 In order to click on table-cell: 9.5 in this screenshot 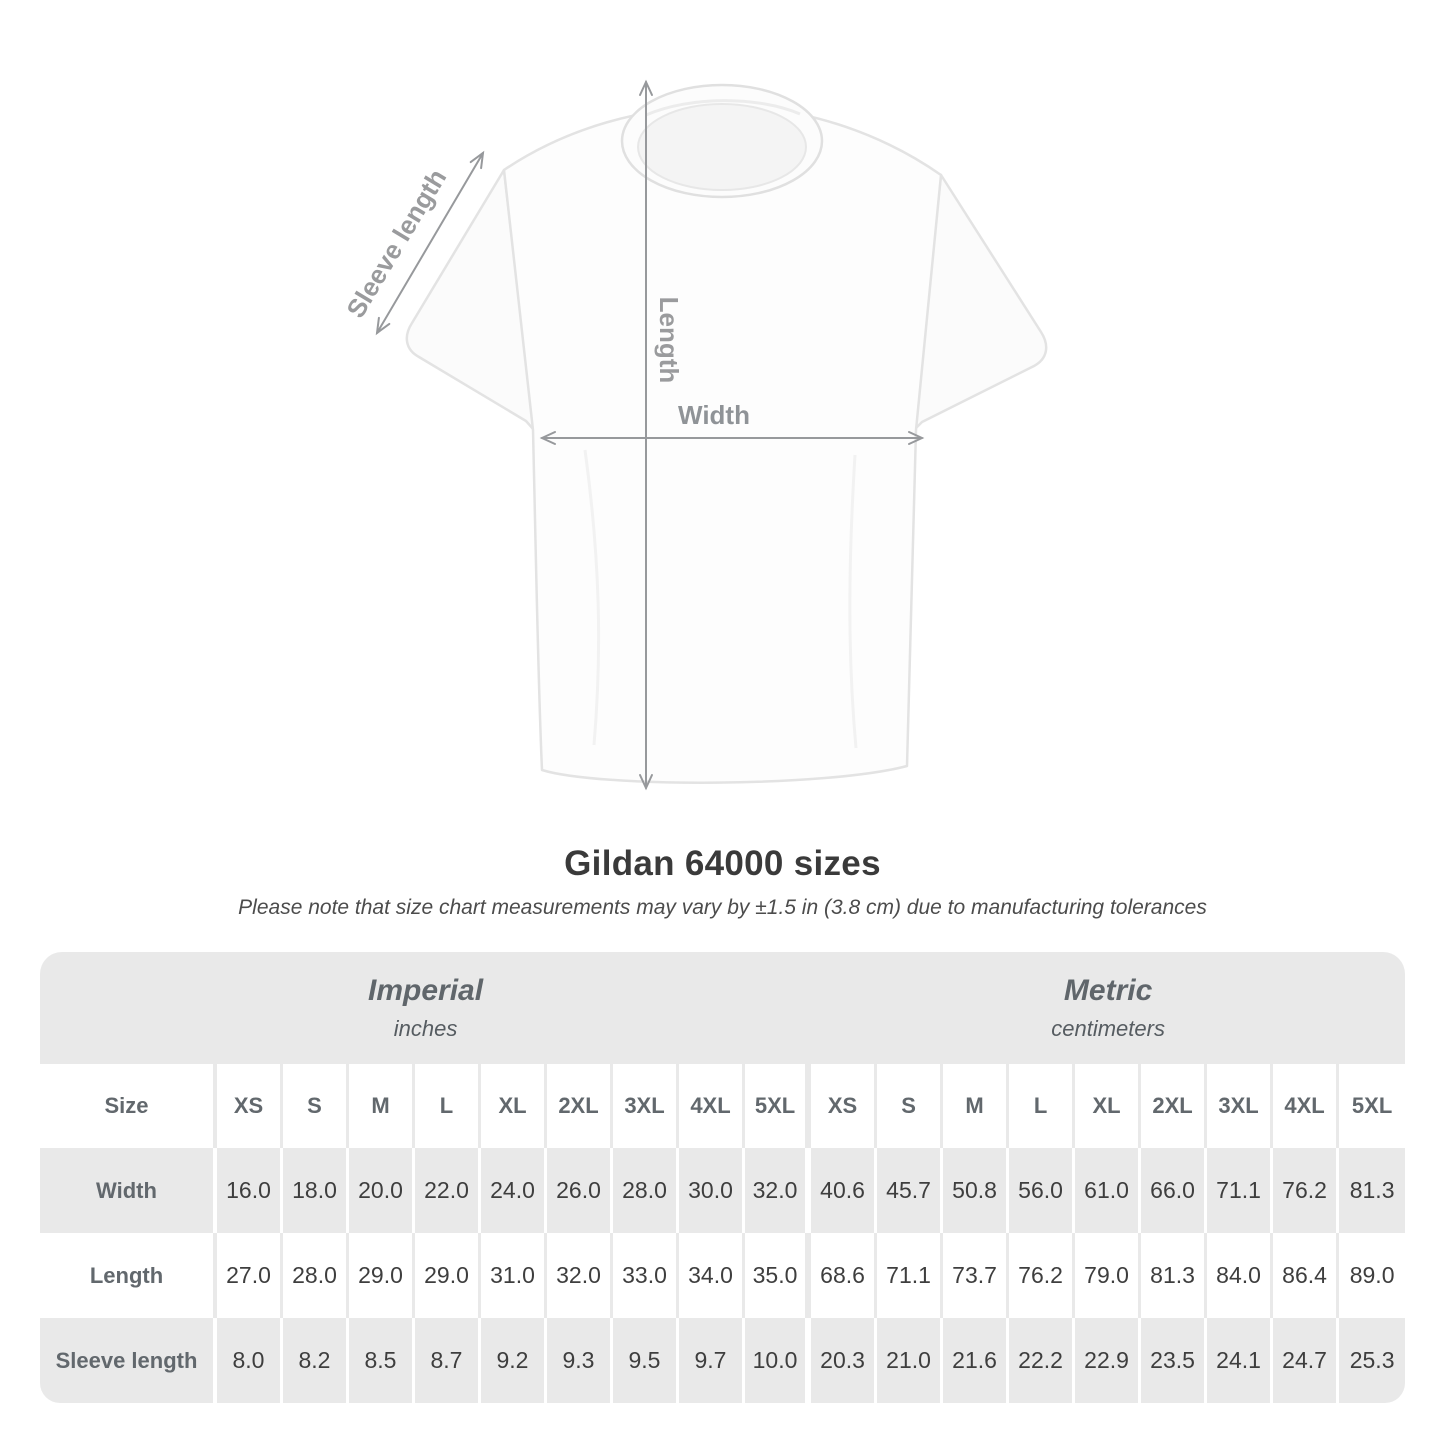, I will do `click(646, 1360)`.